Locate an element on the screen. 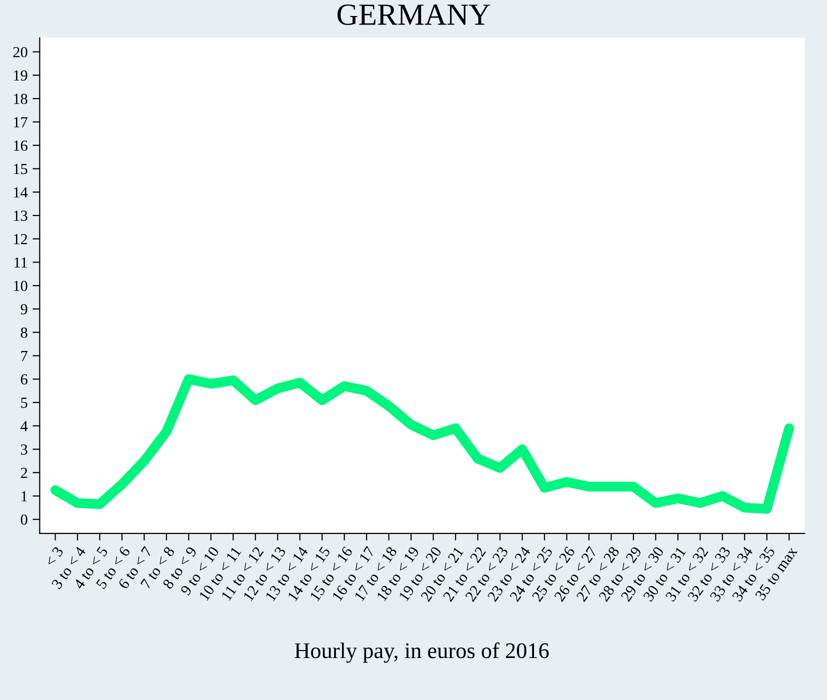 The image size is (827, 700). y-tick-label: 3 is located at coordinates (24, 449).